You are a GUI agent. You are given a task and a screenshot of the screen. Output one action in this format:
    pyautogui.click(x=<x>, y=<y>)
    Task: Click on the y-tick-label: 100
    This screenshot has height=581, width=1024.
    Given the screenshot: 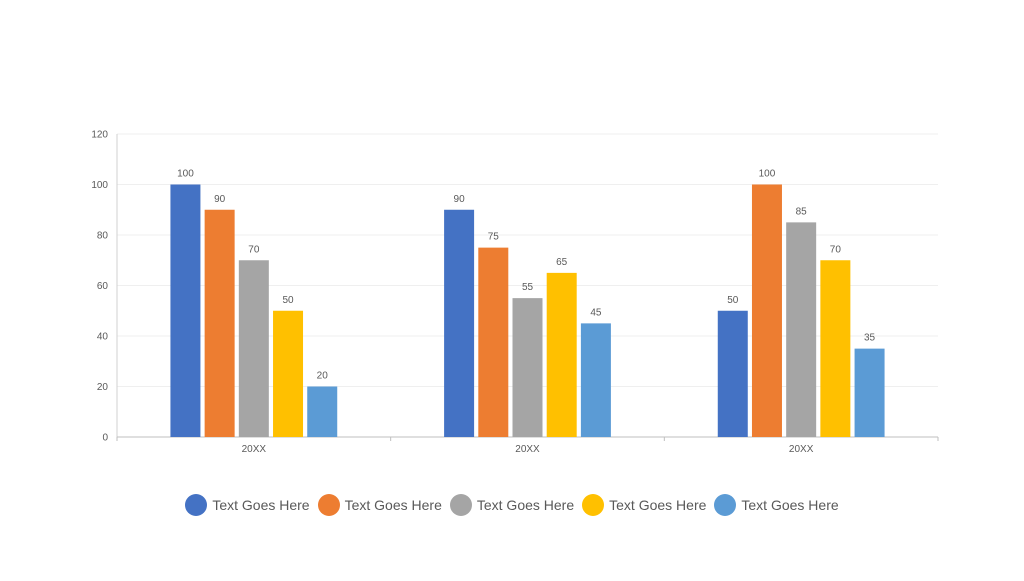 What is the action you would take?
    pyautogui.click(x=99, y=185)
    